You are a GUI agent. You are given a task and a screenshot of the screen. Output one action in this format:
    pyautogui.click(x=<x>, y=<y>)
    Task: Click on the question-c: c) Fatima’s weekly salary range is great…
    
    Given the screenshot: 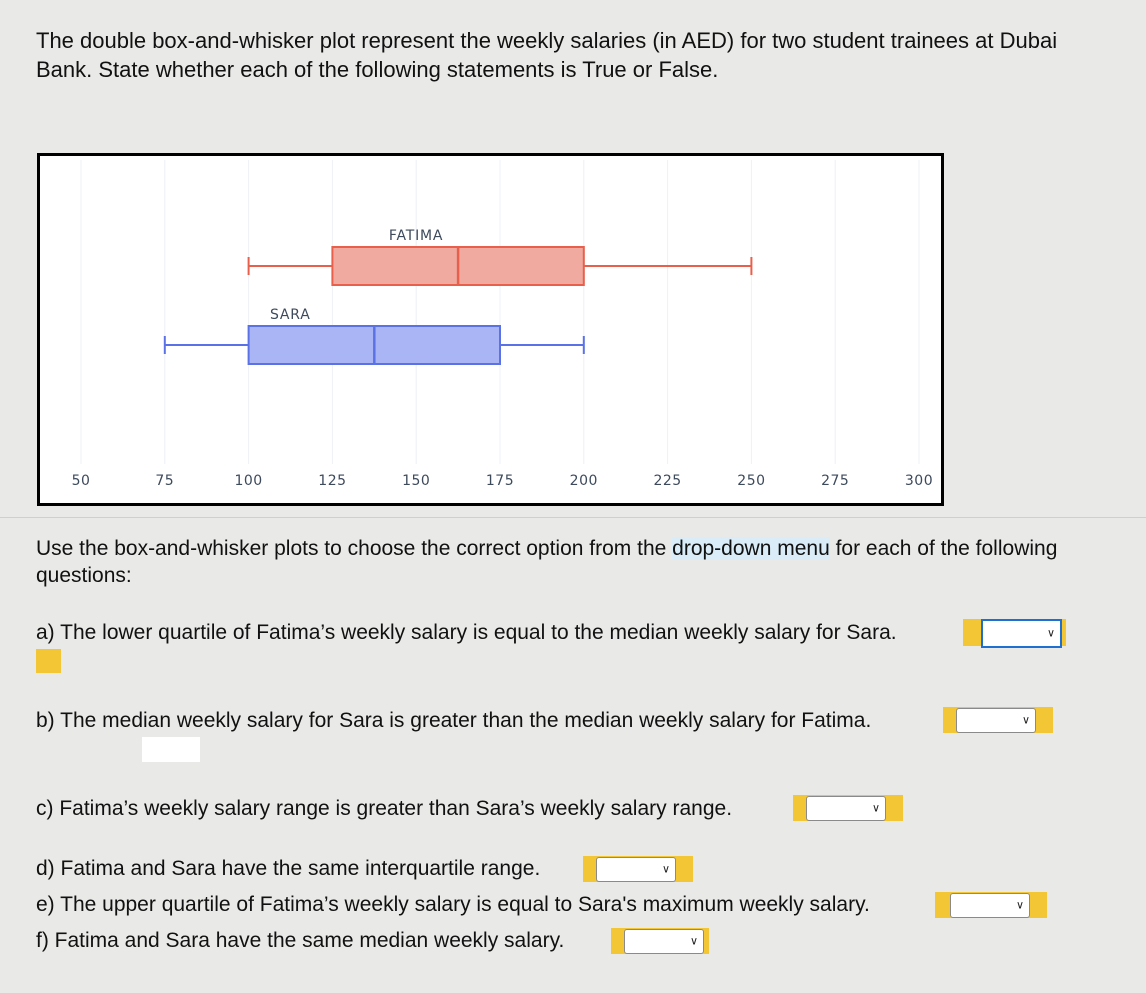 What is the action you would take?
    pyautogui.click(x=384, y=808)
    